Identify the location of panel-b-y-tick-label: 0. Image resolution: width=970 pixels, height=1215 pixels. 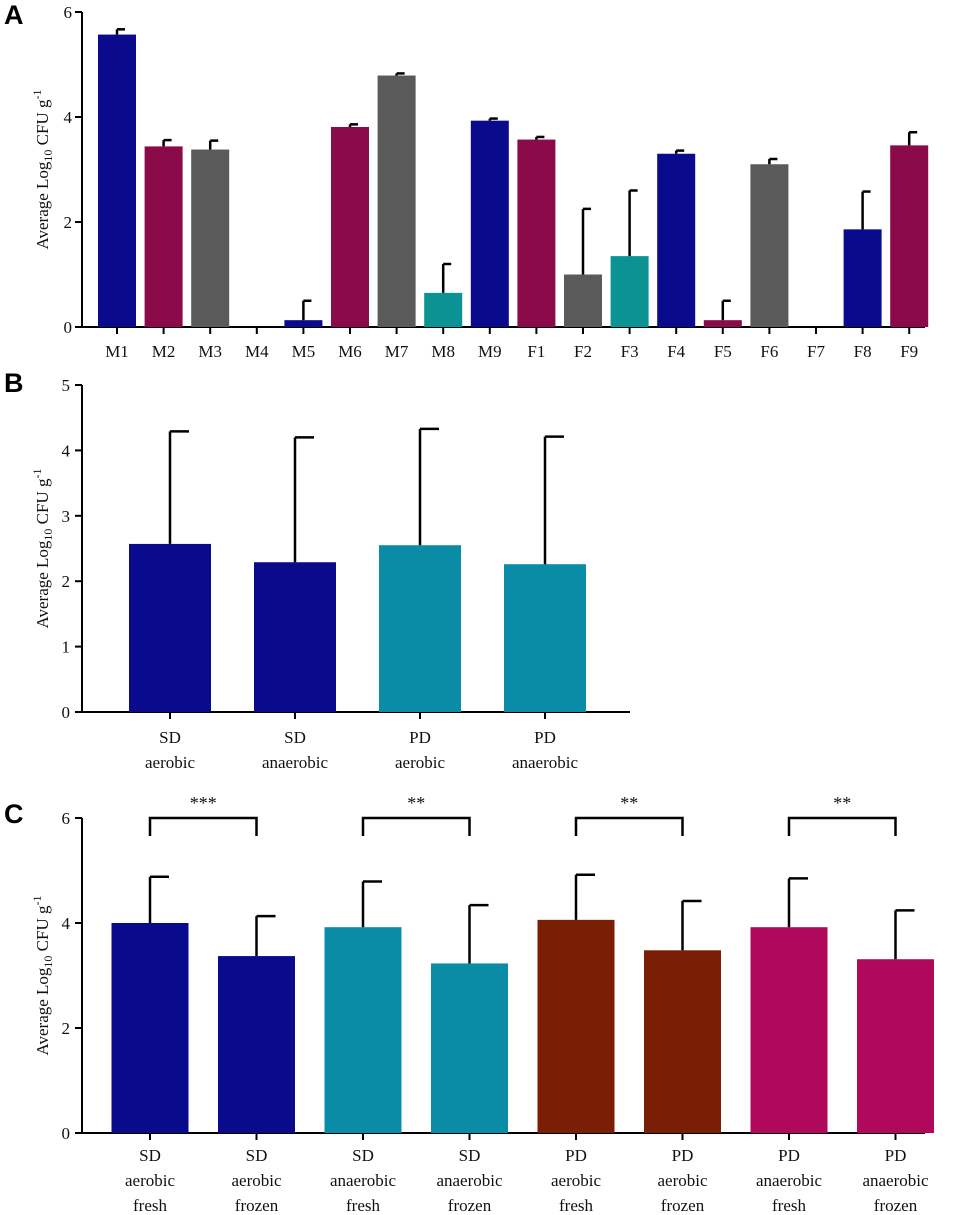
(66, 712).